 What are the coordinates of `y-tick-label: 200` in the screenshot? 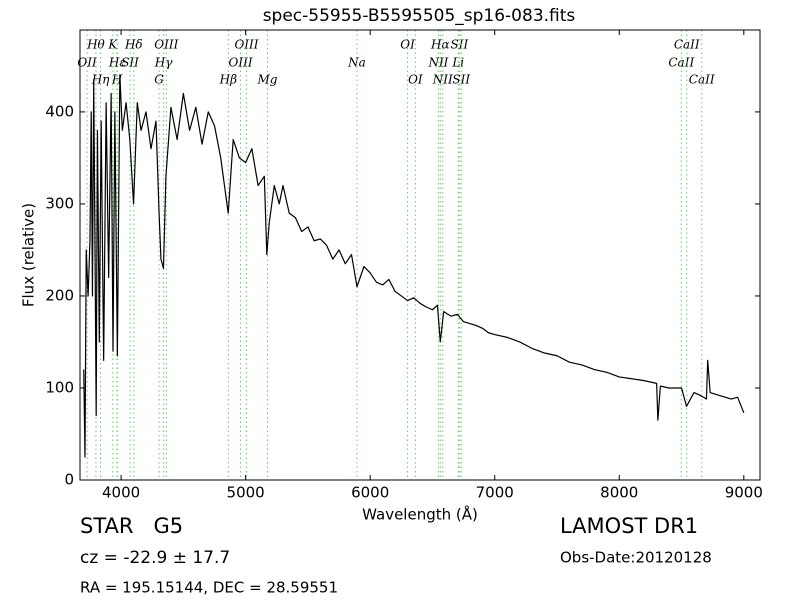 It's located at (59, 295).